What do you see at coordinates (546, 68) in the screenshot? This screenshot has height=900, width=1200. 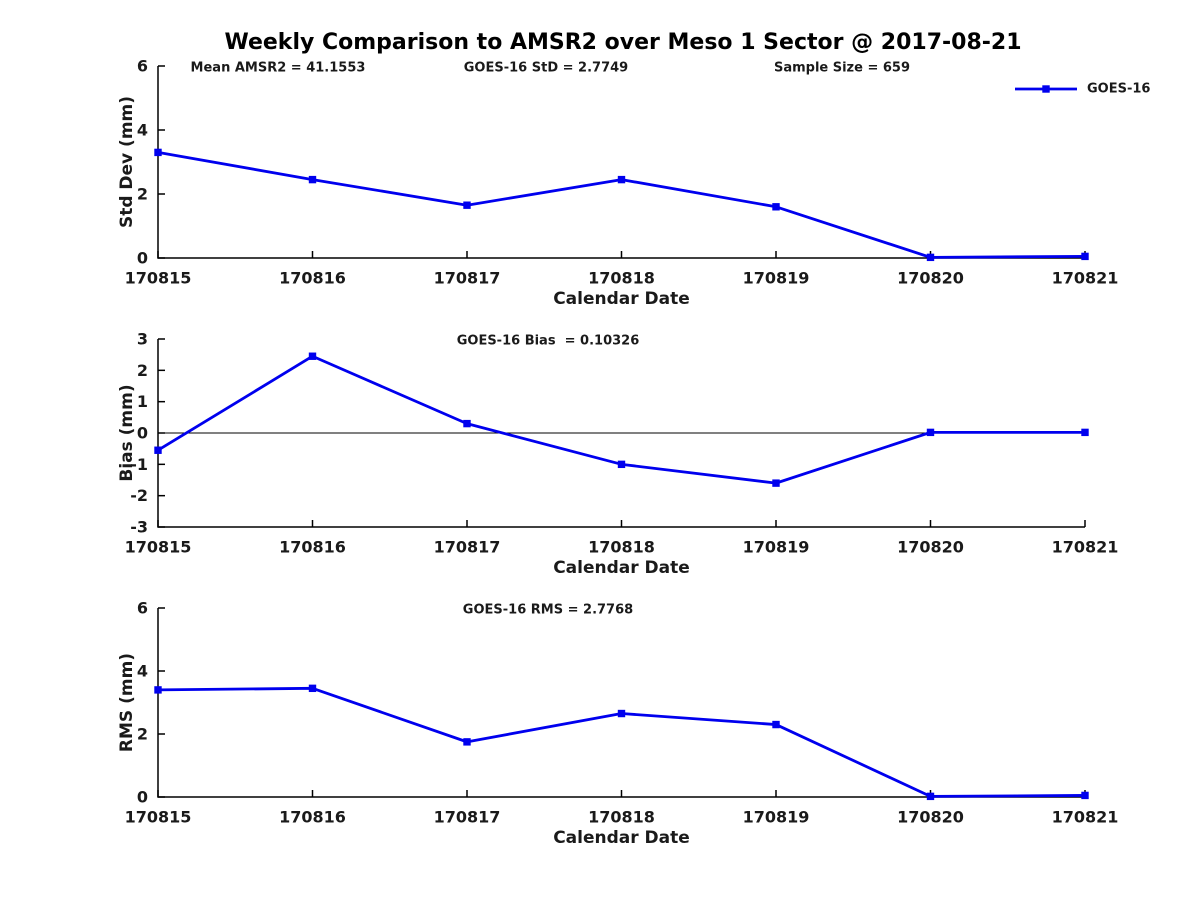 I see `annotation-text: GOES-16 StD = 2.7749` at bounding box center [546, 68].